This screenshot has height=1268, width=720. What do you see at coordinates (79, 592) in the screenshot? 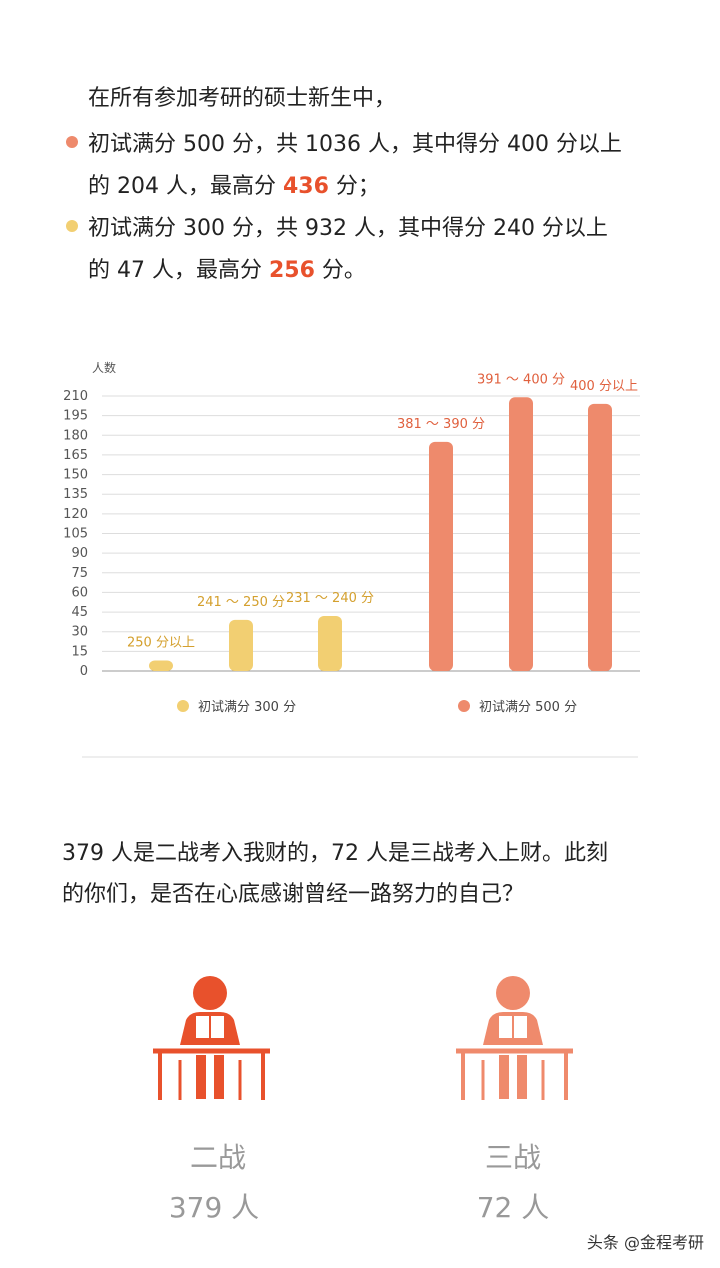
I see `y-tick-label: 60` at bounding box center [79, 592].